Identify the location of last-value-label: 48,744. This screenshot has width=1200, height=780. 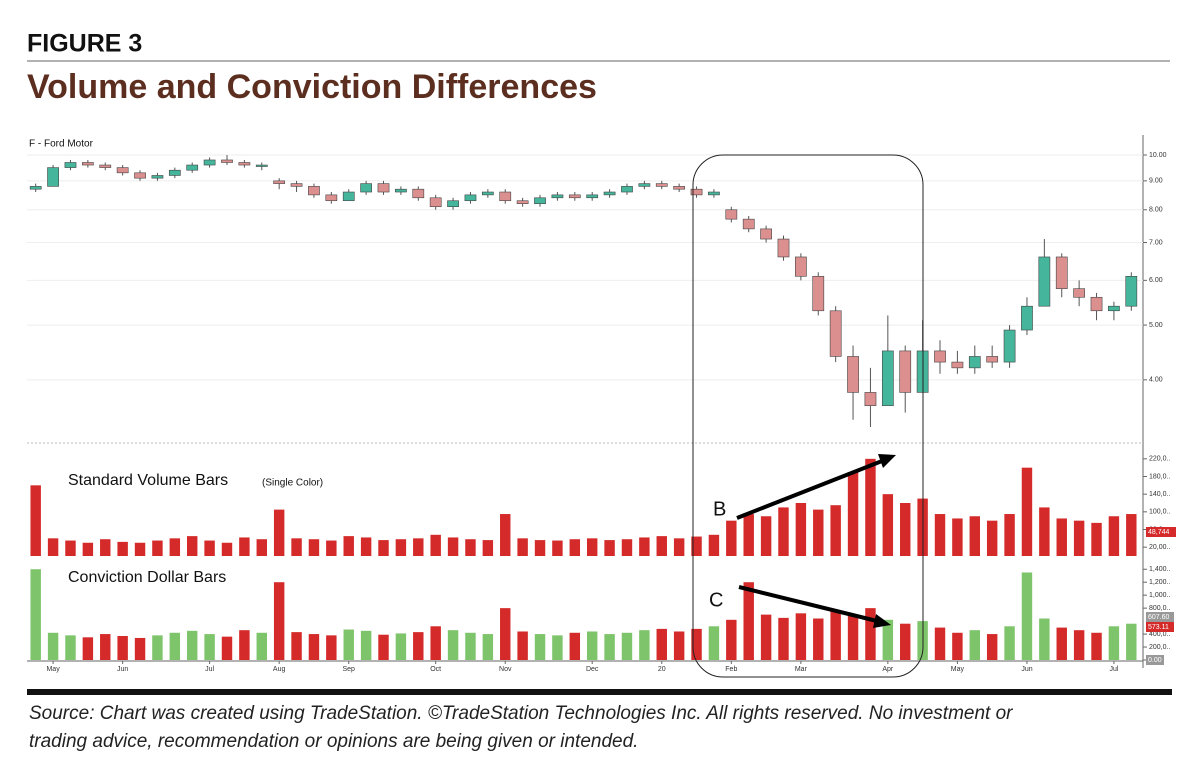
(1159, 532).